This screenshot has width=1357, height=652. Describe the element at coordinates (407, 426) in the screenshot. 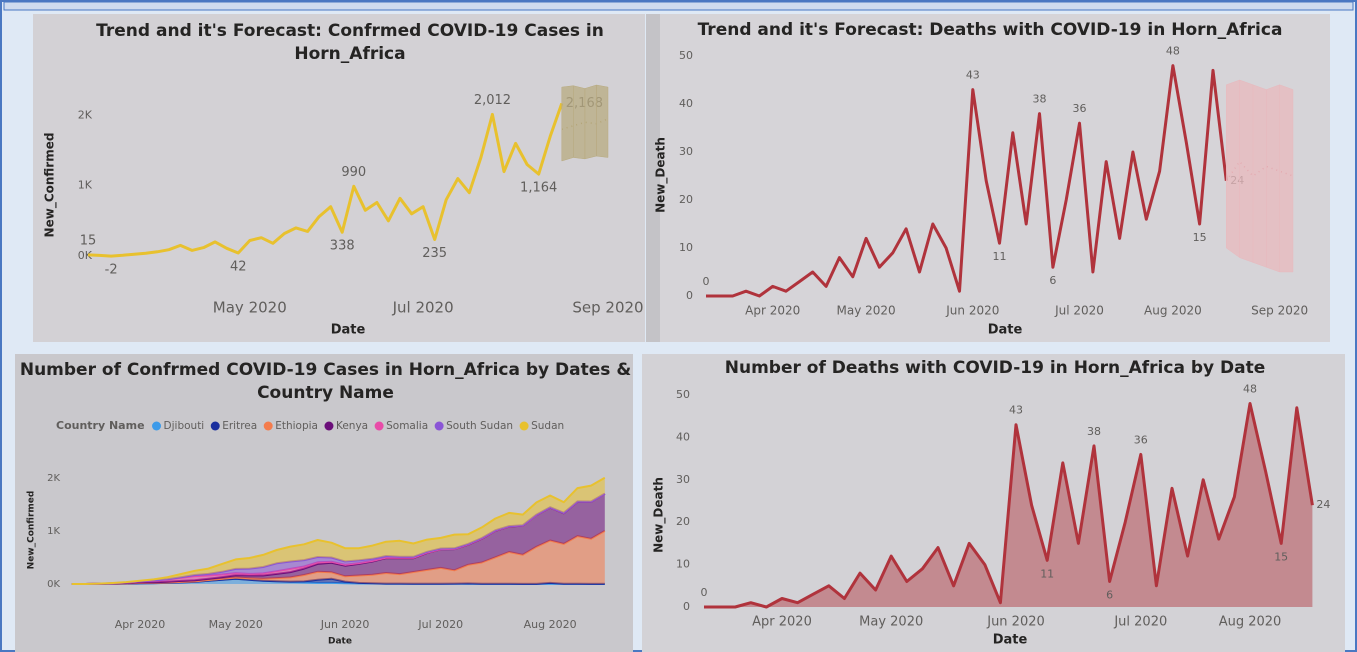

I see `legend-label: Somalia` at that location.